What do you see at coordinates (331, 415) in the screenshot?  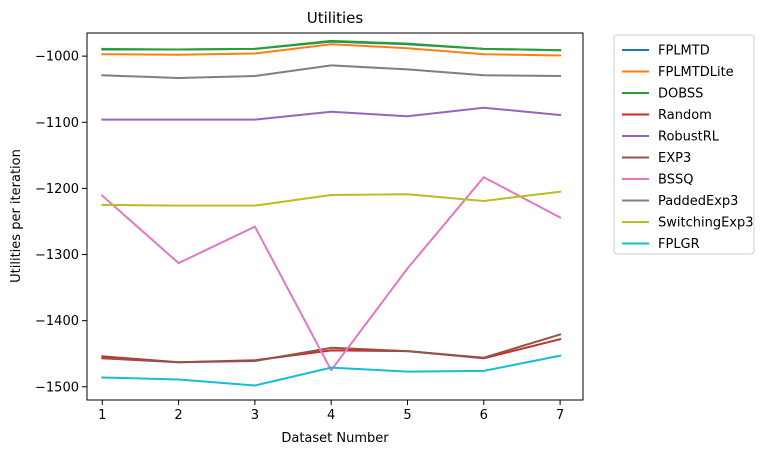 I see `x-tick-label: 4` at bounding box center [331, 415].